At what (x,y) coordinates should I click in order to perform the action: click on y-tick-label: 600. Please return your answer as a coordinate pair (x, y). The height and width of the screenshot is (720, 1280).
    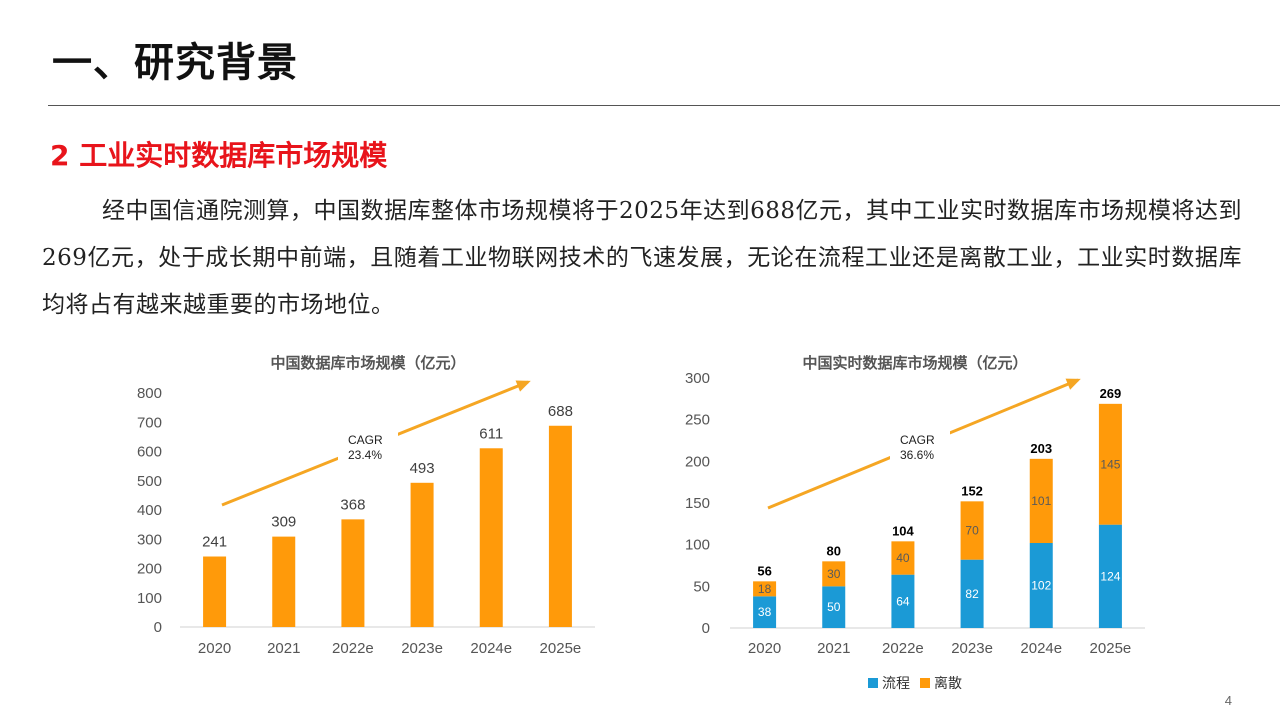
    Looking at the image, I should click on (149, 452).